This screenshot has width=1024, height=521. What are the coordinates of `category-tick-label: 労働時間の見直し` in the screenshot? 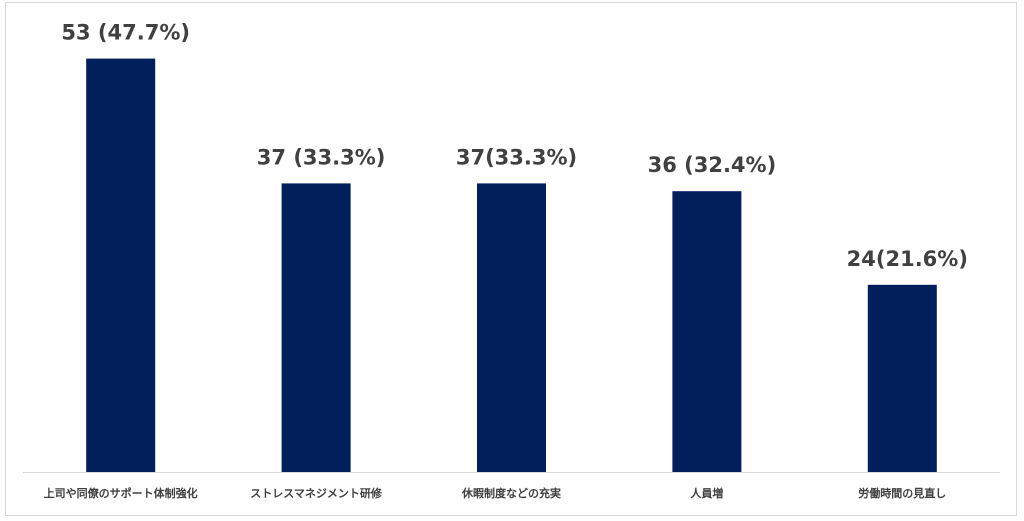 It's located at (902, 493).